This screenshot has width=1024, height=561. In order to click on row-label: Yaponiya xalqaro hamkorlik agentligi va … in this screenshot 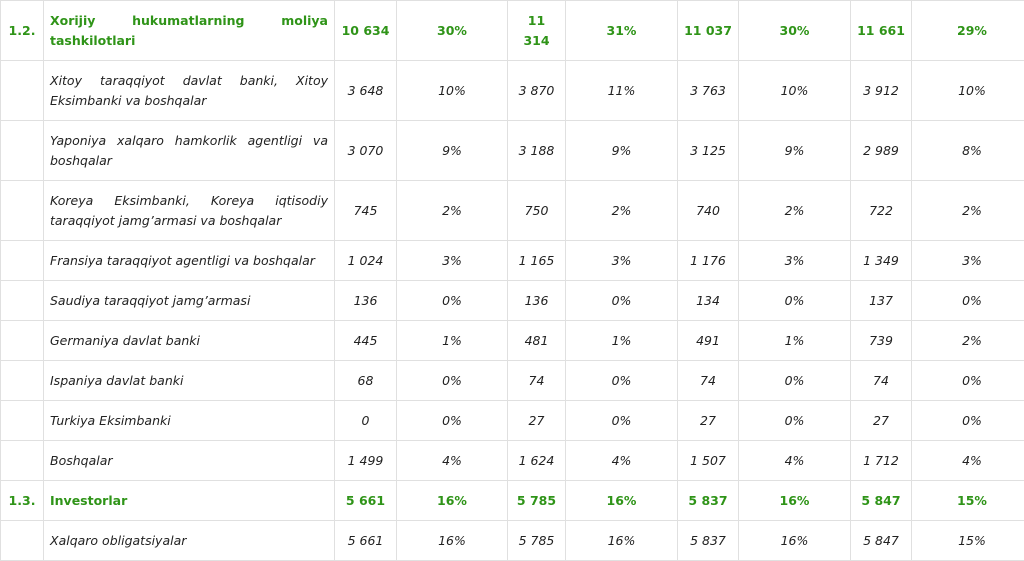, I will do `click(189, 150)`.